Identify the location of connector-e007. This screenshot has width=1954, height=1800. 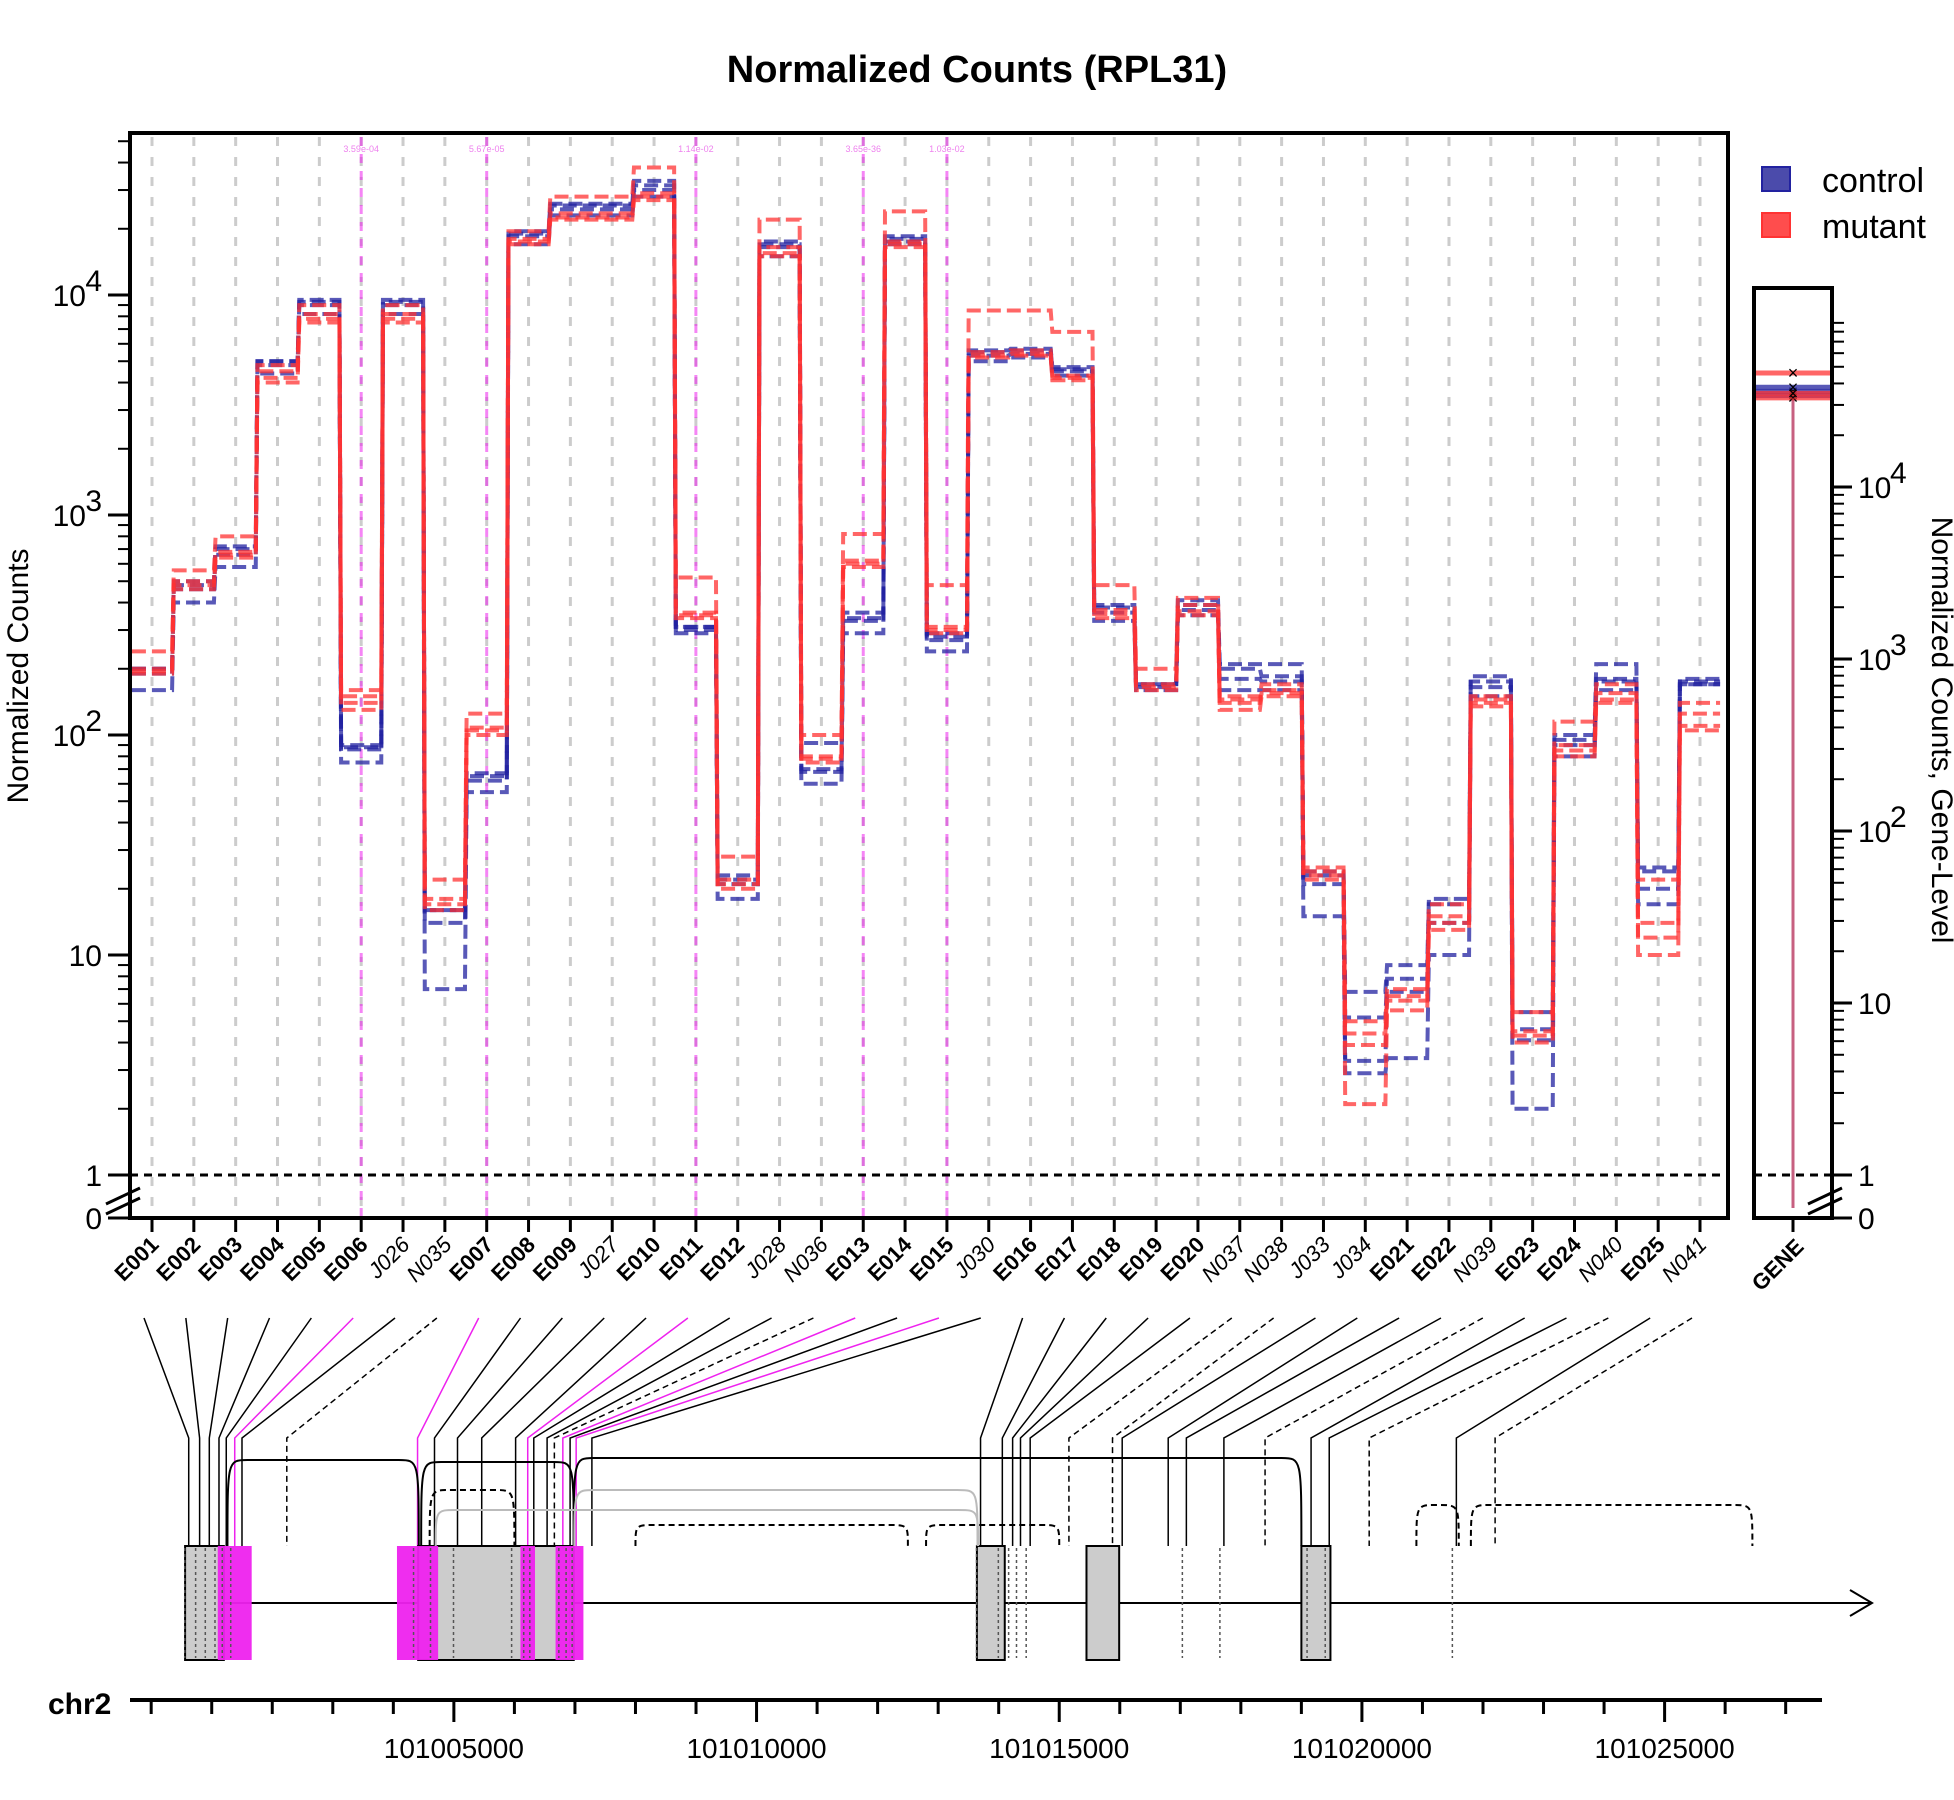
(448, 1431).